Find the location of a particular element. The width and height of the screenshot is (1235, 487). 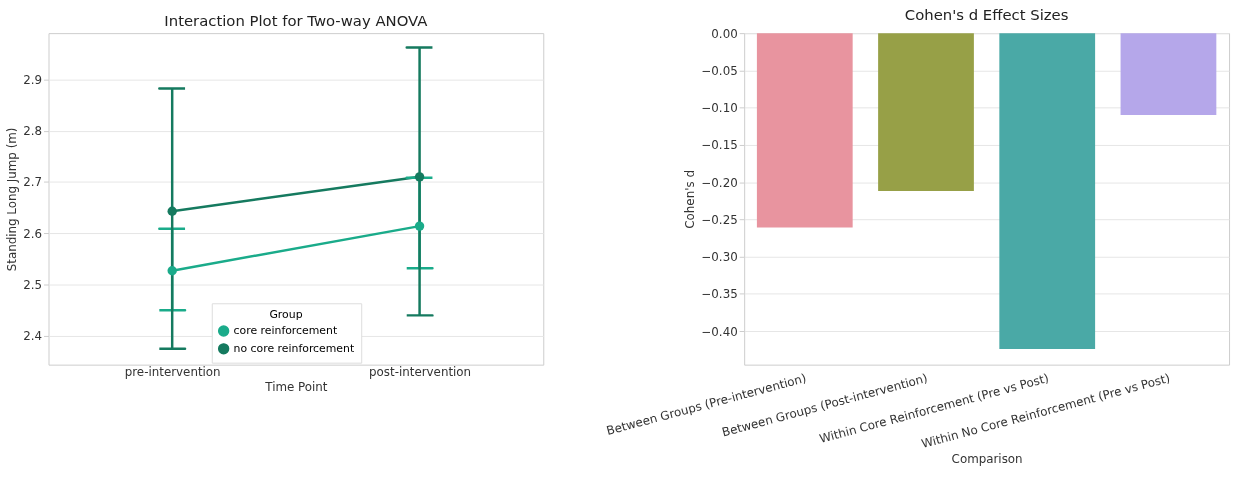

x-tick-label: post-intervention is located at coordinates (420, 372).